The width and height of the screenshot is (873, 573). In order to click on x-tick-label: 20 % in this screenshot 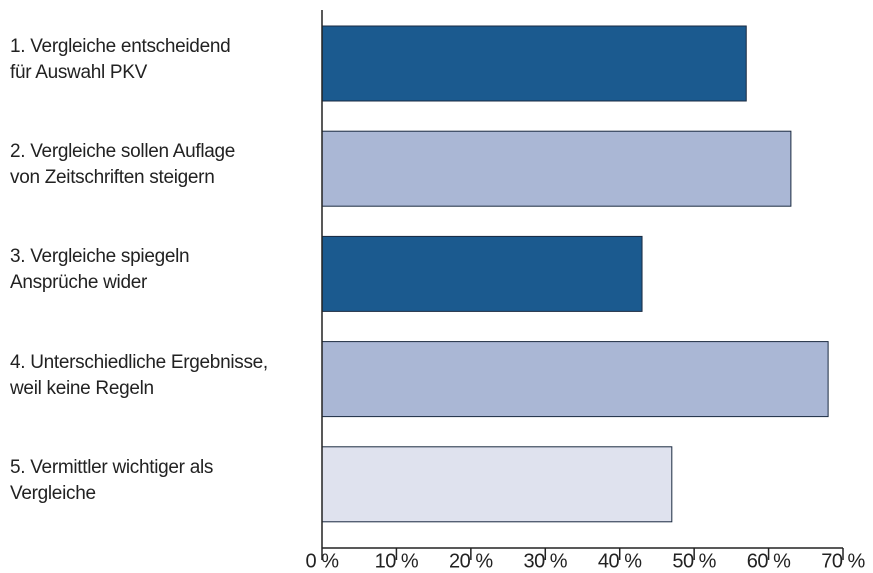, I will do `click(471, 561)`.